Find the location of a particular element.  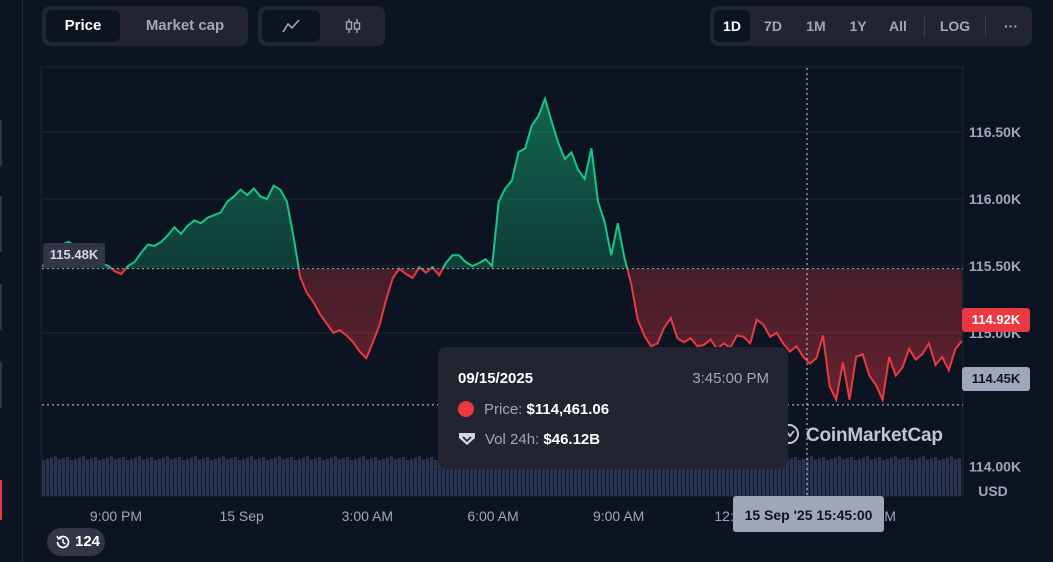

more-options-button: ··· is located at coordinates (1011, 26).